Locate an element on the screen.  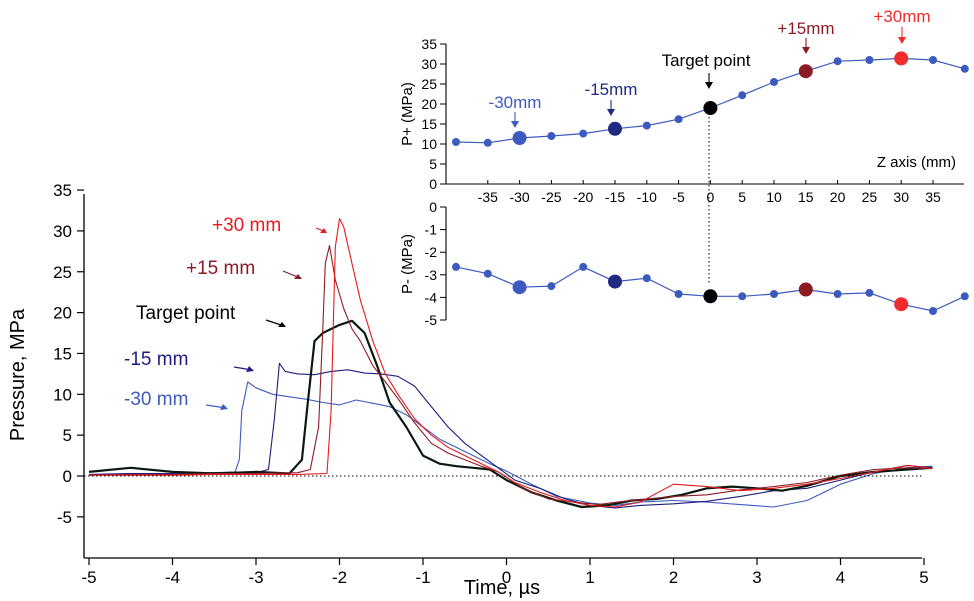
inset-top-y-tick-label: 15 is located at coordinates (429, 124).